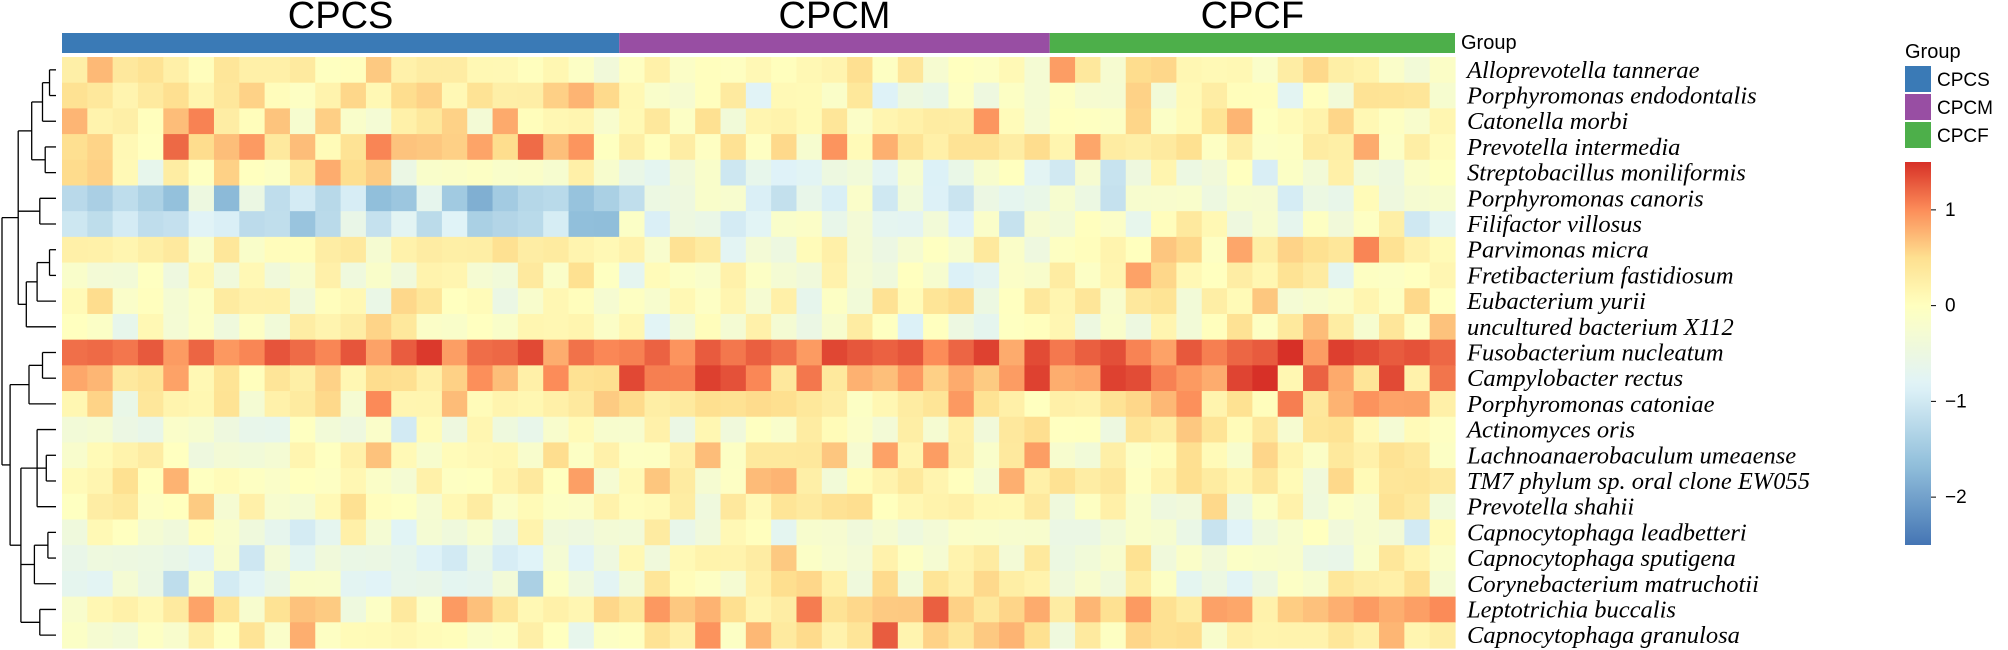  I want to click on group-titles: CPCS CPCM CPCF, so click(796, 18).